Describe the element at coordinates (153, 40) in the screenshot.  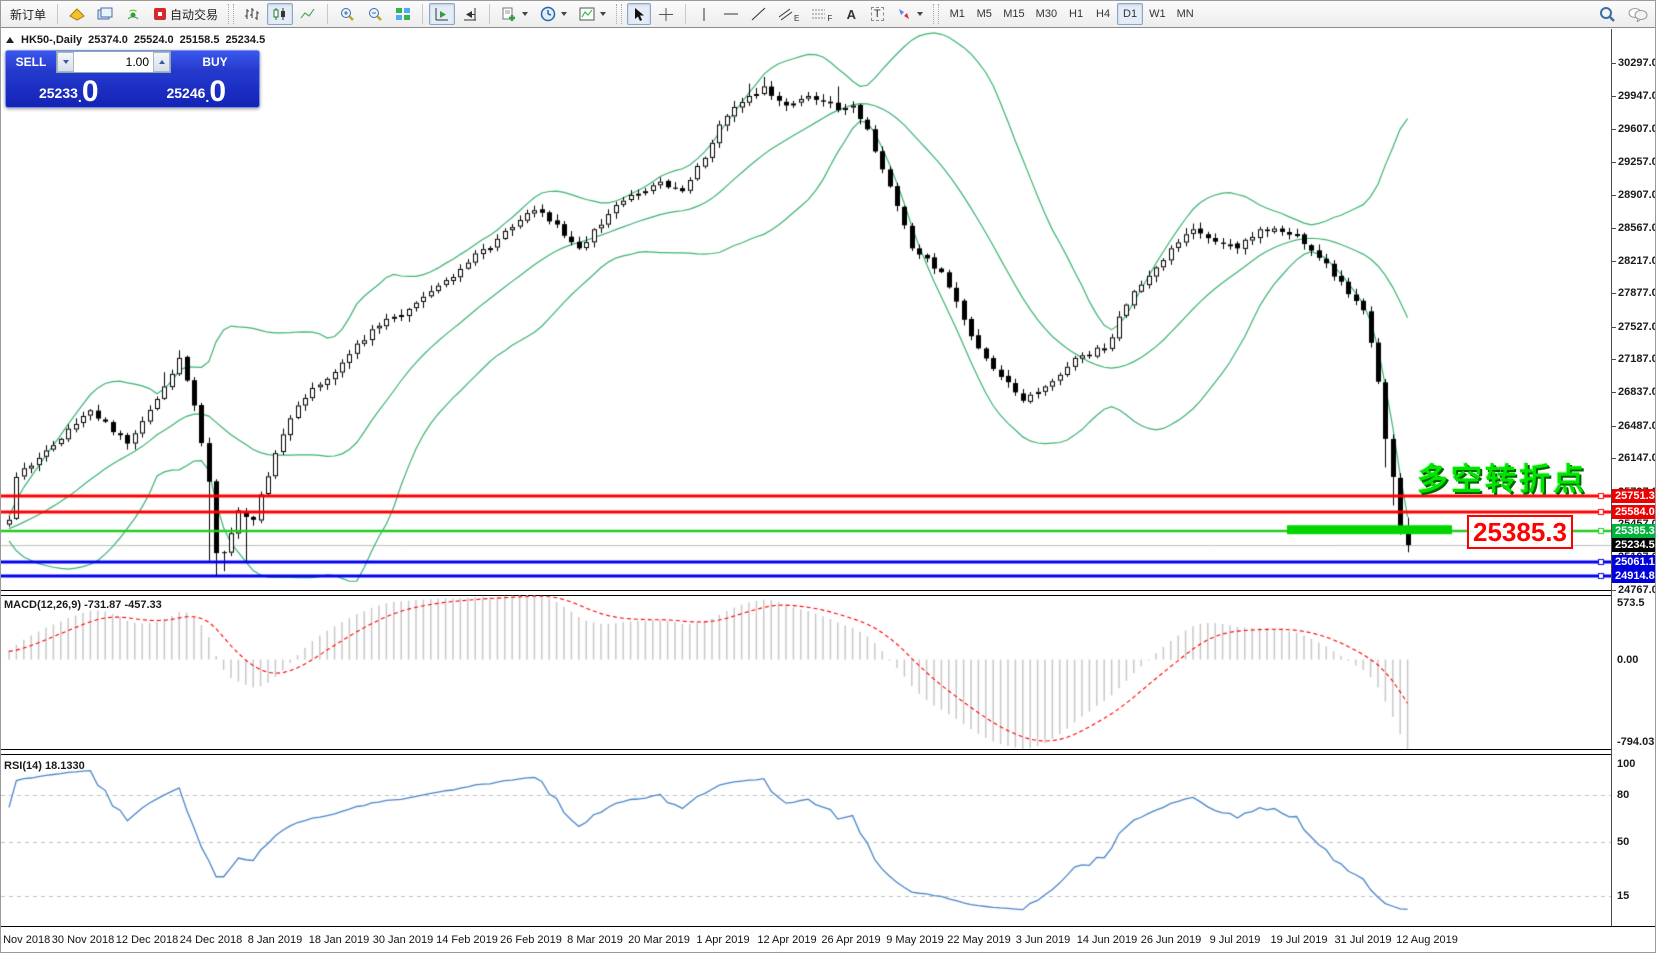
I see `ohlc-high: 25524.0` at that location.